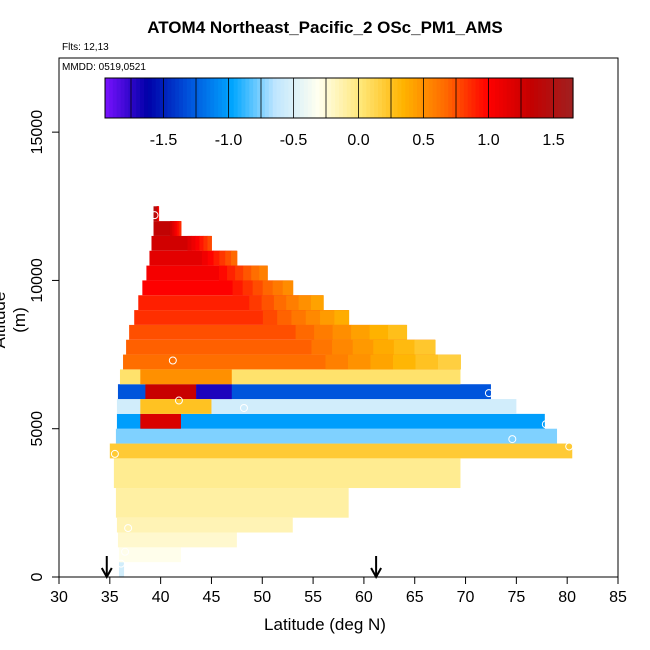 Image resolution: width=650 pixels, height=650 pixels. Describe the element at coordinates (516, 597) in the screenshot. I see `x-tick-label: 75` at that location.